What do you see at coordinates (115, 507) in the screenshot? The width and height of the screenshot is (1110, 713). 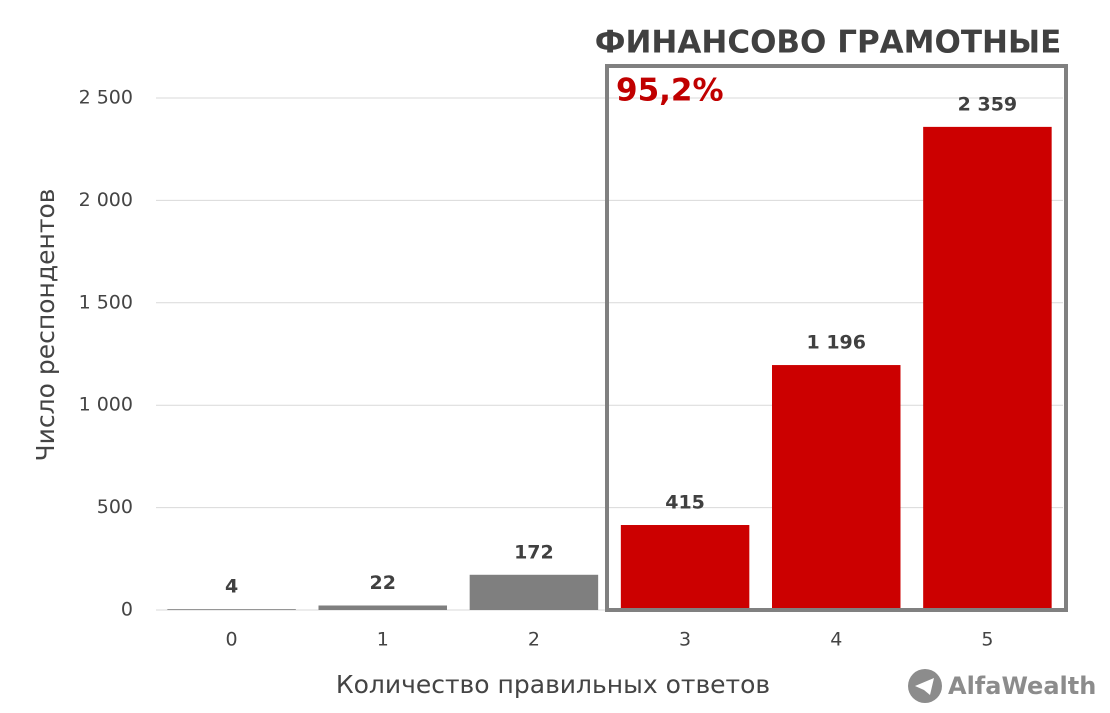 I see `y-tick-label: 500` at bounding box center [115, 507].